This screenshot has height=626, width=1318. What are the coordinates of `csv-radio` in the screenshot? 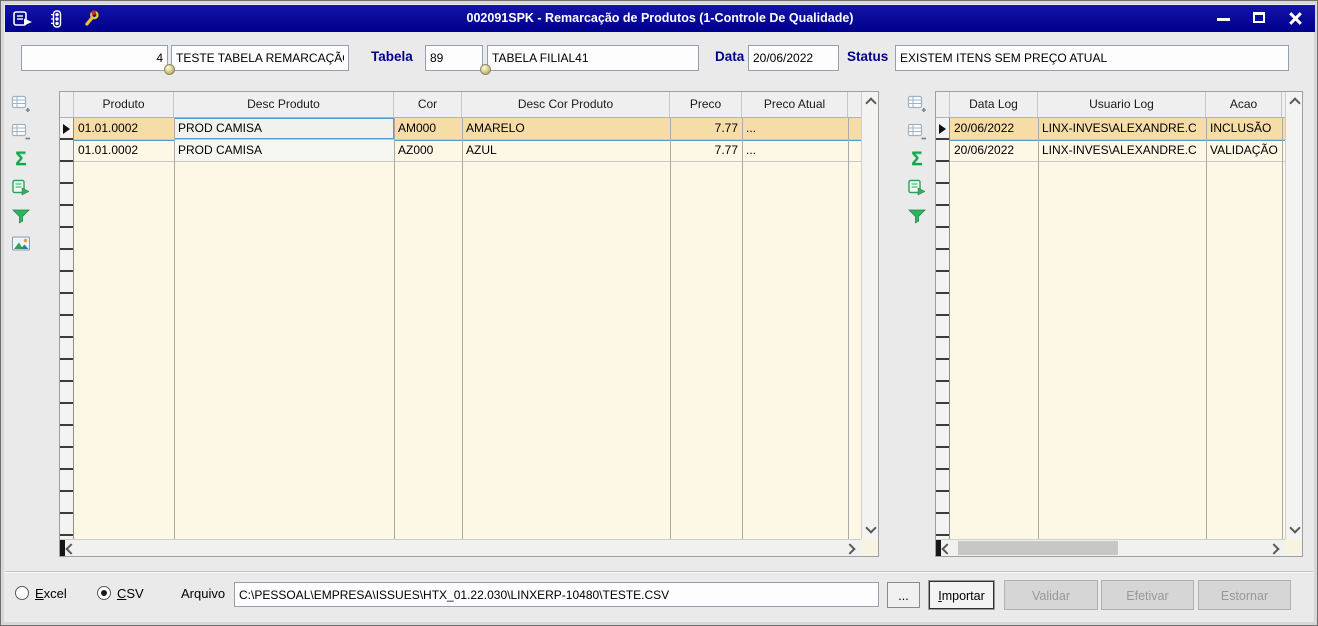 It's located at (104, 593).